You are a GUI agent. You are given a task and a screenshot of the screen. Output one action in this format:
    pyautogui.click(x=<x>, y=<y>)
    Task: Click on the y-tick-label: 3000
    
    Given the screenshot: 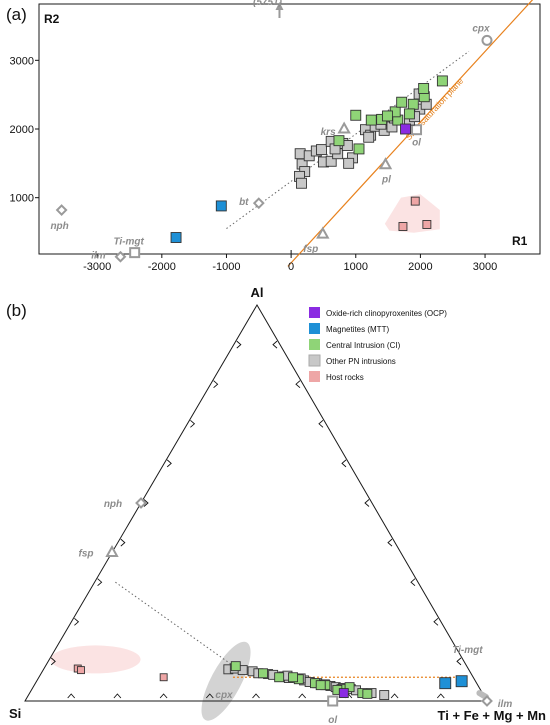 What is the action you would take?
    pyautogui.click(x=22, y=61)
    